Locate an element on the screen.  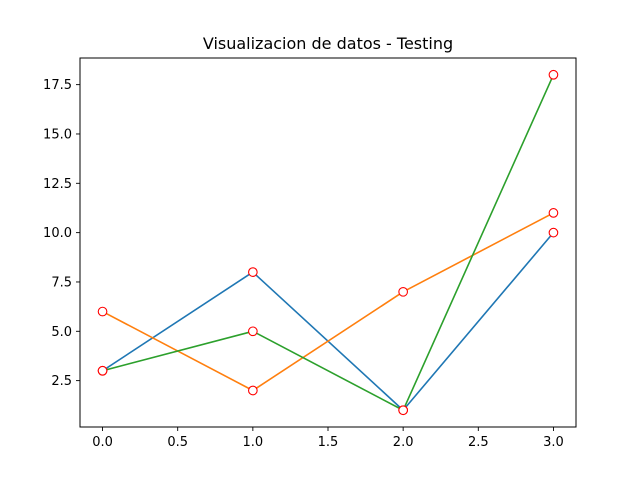
y-tick-label: 5.0 is located at coordinates (61, 332).